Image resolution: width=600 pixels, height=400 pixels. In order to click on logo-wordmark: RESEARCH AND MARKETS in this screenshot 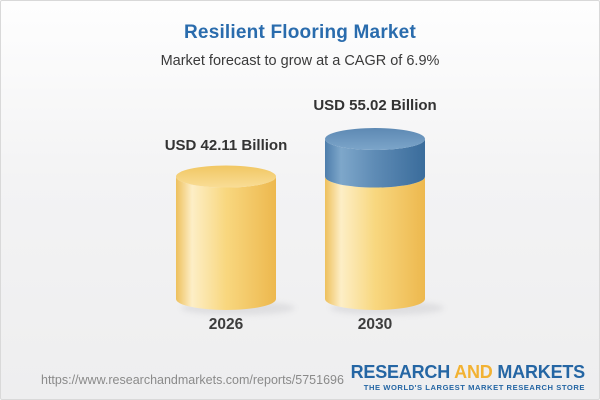, I will do `click(468, 372)`.